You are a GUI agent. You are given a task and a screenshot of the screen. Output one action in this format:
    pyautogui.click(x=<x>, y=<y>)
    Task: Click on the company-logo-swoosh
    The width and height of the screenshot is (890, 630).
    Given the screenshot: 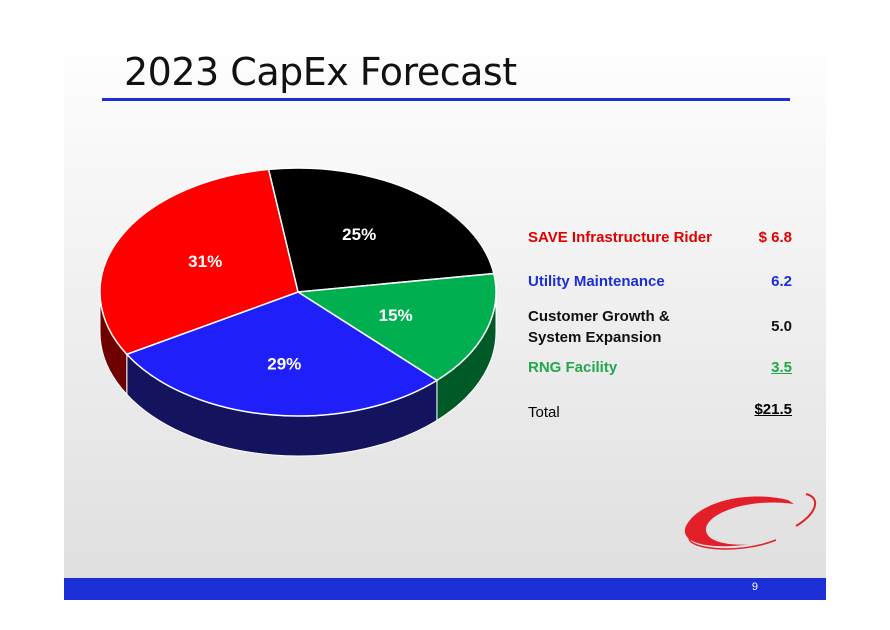 What is the action you would take?
    pyautogui.click(x=750, y=521)
    